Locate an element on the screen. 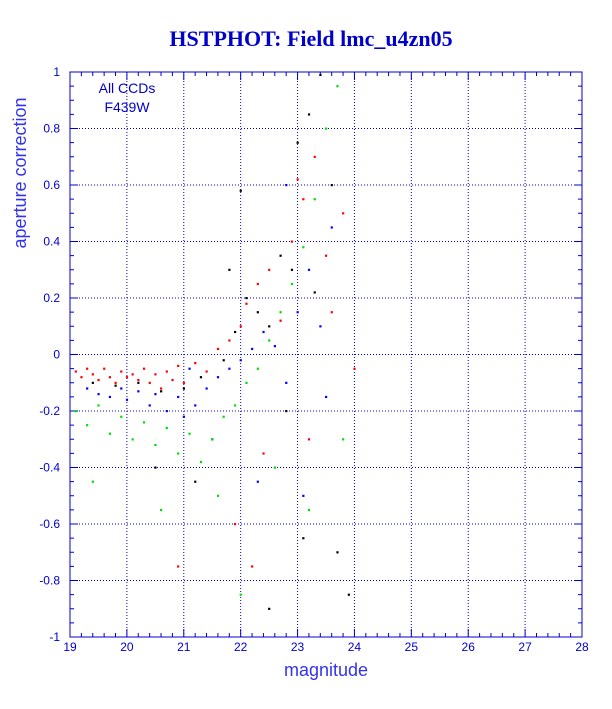 The width and height of the screenshot is (612, 709). y-tick-label: -0.6 is located at coordinates (49, 524).